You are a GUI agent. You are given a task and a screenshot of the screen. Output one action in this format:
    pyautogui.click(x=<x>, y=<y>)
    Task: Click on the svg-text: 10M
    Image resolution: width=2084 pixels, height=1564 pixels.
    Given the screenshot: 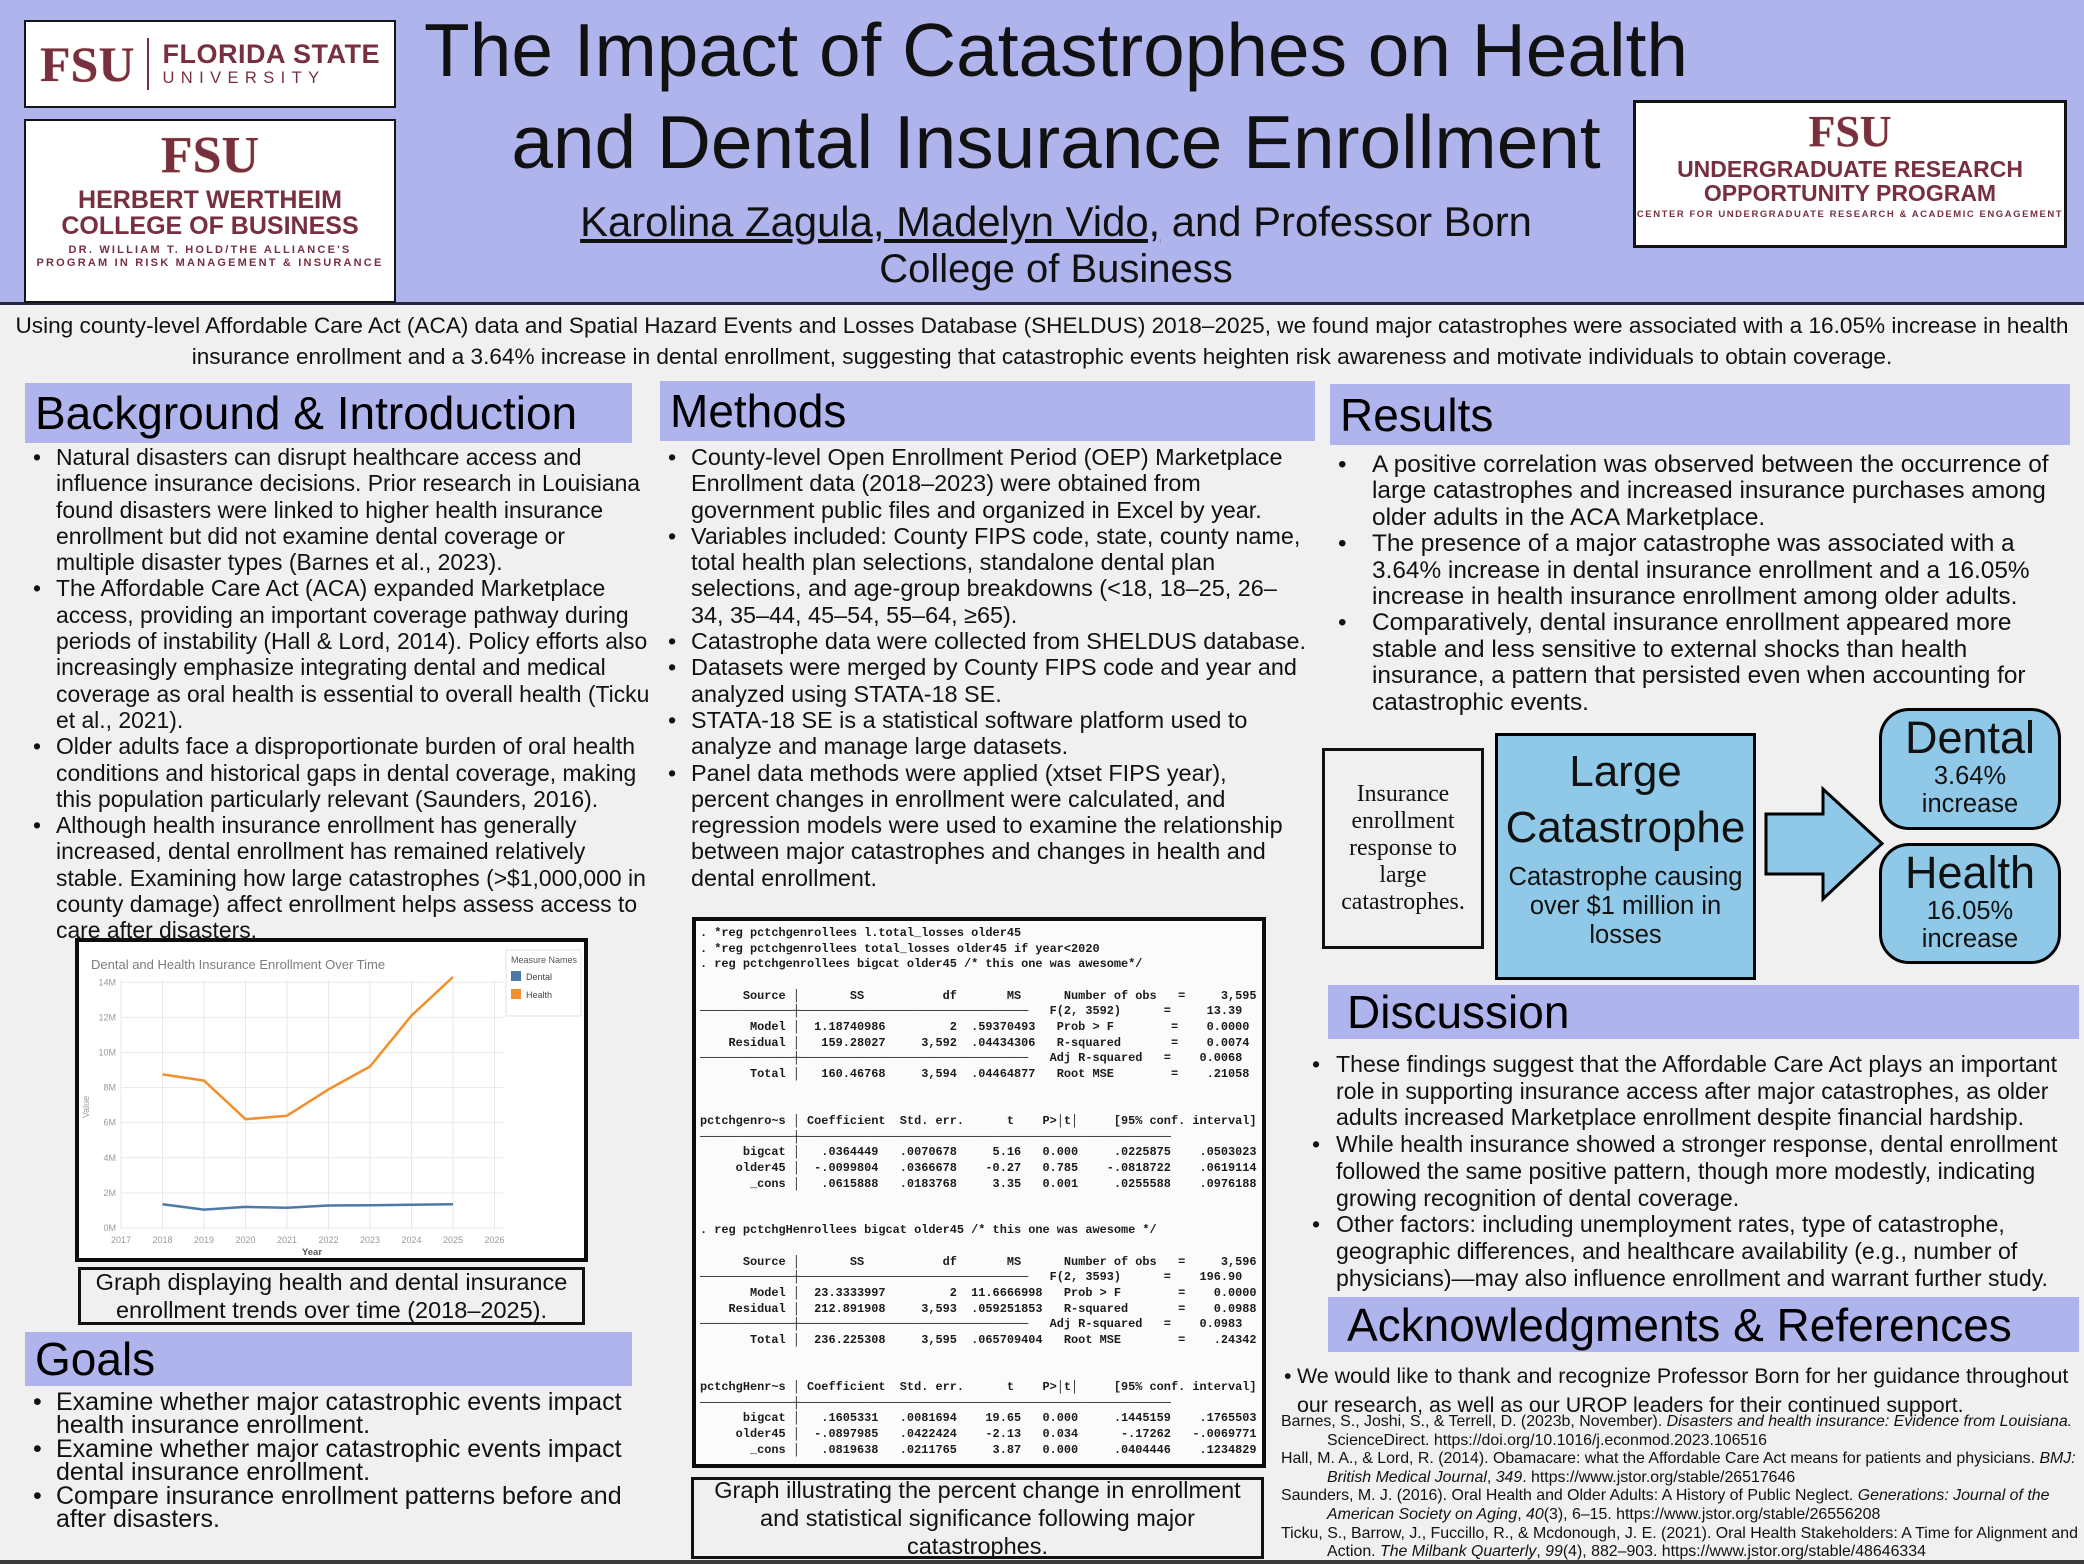 What is the action you would take?
    pyautogui.click(x=107, y=1053)
    